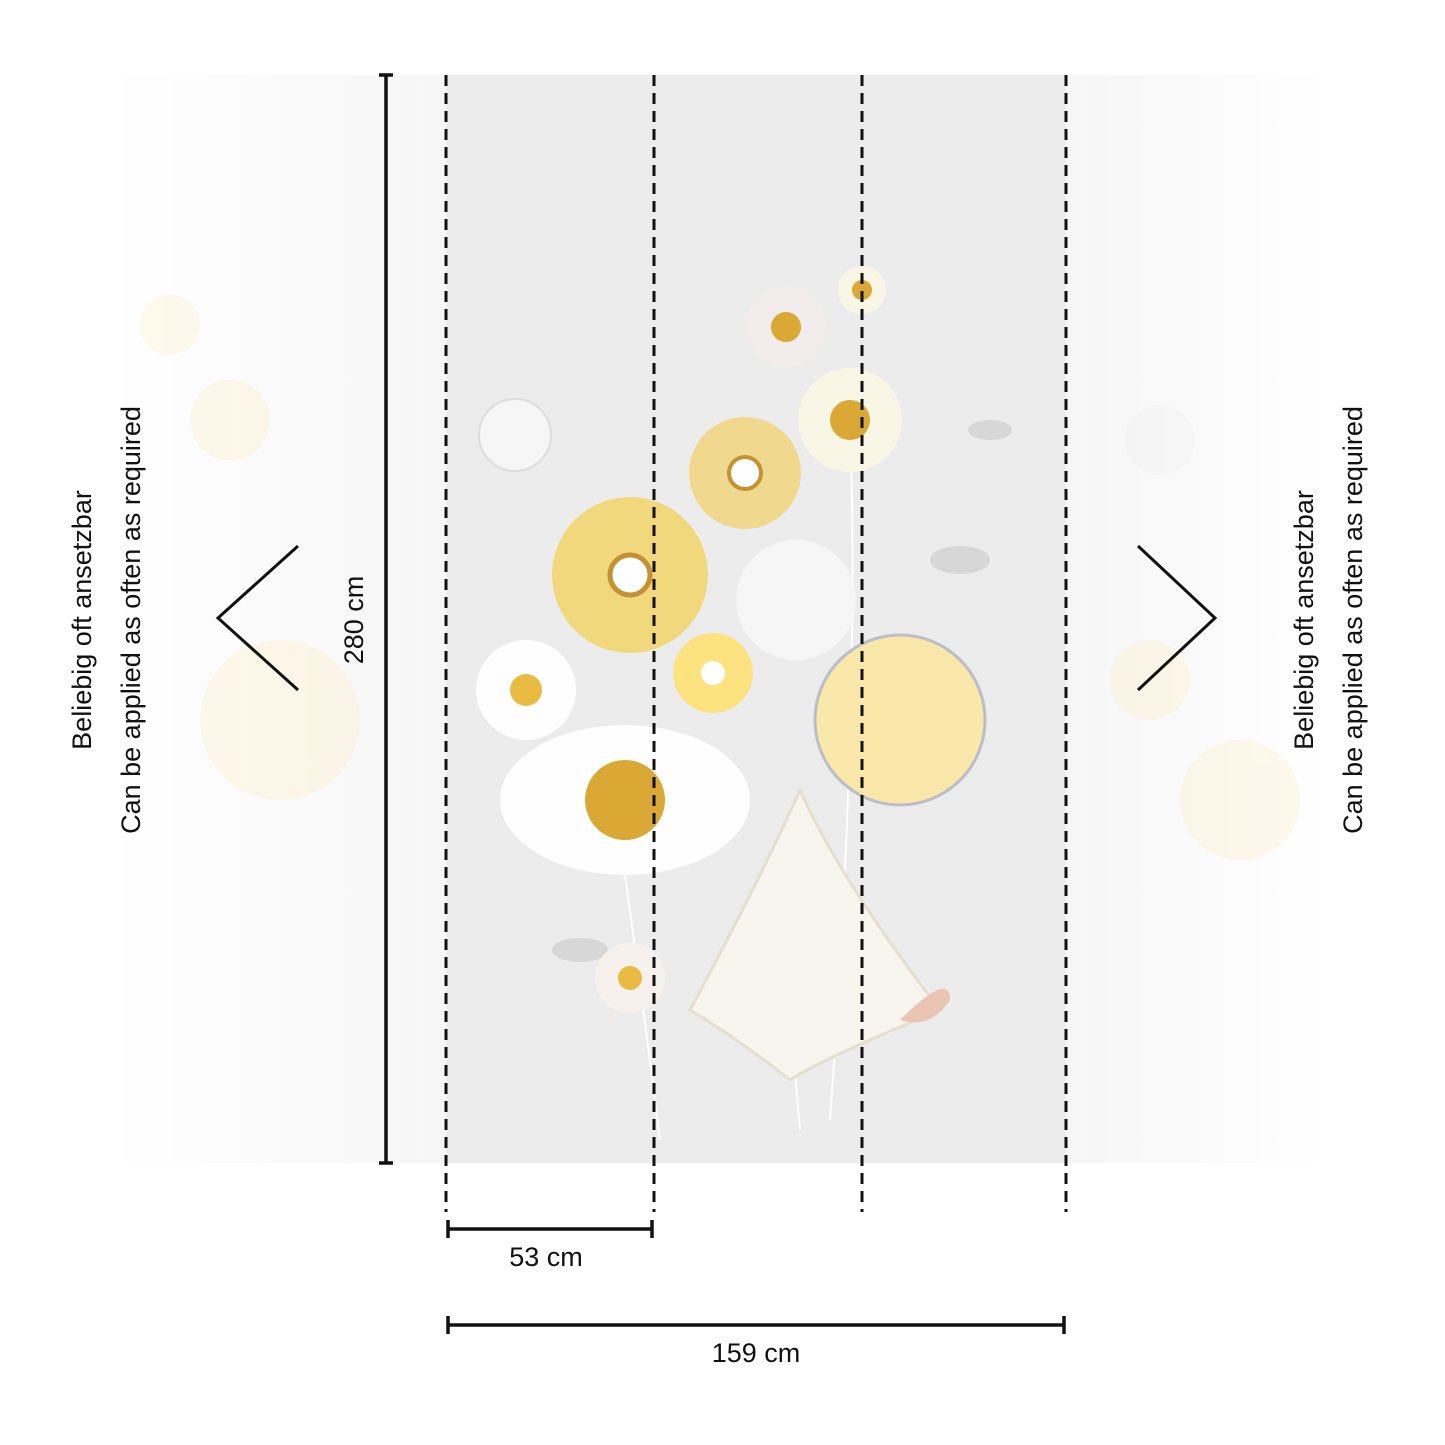 The width and height of the screenshot is (1445, 1445). Describe the element at coordinates (550, 1229) in the screenshot. I see `panel-width-bar` at that location.